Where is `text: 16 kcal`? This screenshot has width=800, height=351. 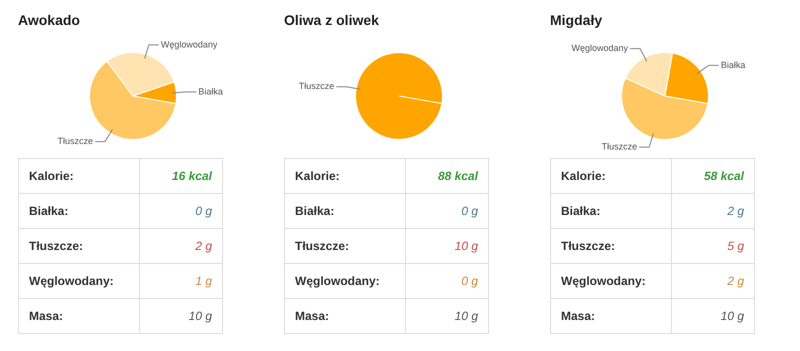 text: 16 kcal is located at coordinates (181, 176).